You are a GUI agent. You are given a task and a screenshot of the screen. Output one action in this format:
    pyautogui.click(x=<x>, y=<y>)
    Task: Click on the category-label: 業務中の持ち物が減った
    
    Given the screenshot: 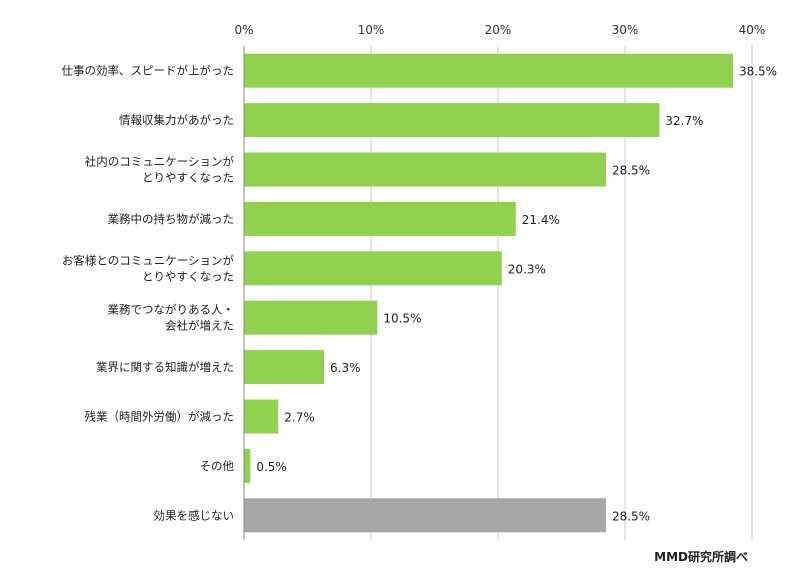 What is the action you would take?
    pyautogui.click(x=171, y=219)
    